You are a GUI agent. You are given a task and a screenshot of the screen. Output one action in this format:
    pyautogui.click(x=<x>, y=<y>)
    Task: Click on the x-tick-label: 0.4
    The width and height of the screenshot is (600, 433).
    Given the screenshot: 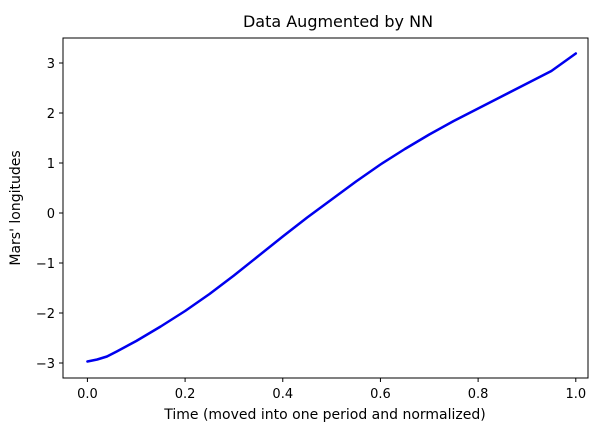 What is the action you would take?
    pyautogui.click(x=282, y=394)
    